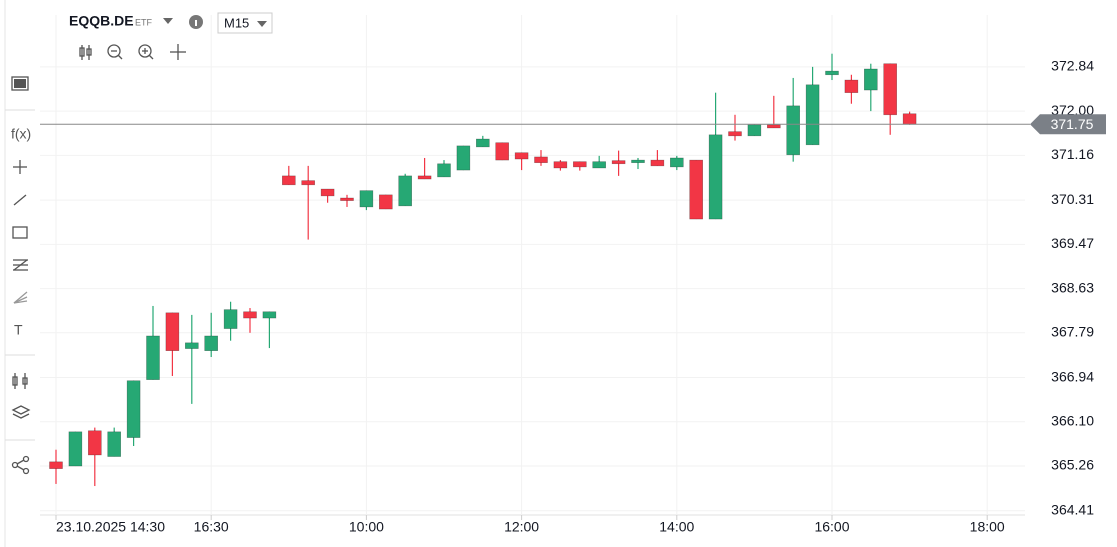 This screenshot has height=547, width=1117. Describe the element at coordinates (85, 52) in the screenshot. I see `chart-type-icon` at that location.